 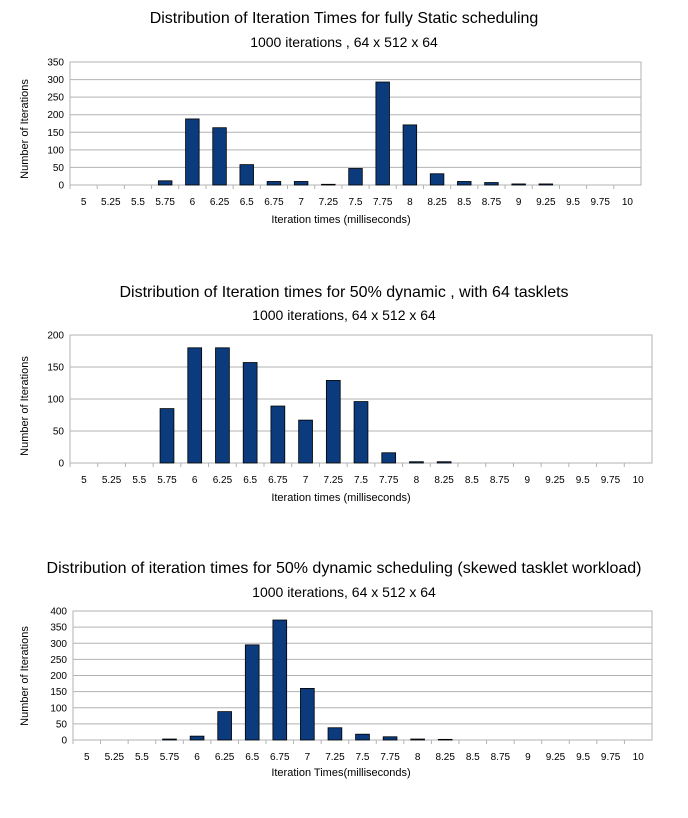 I want to click on y-tick-label: 350, so click(x=58, y=628).